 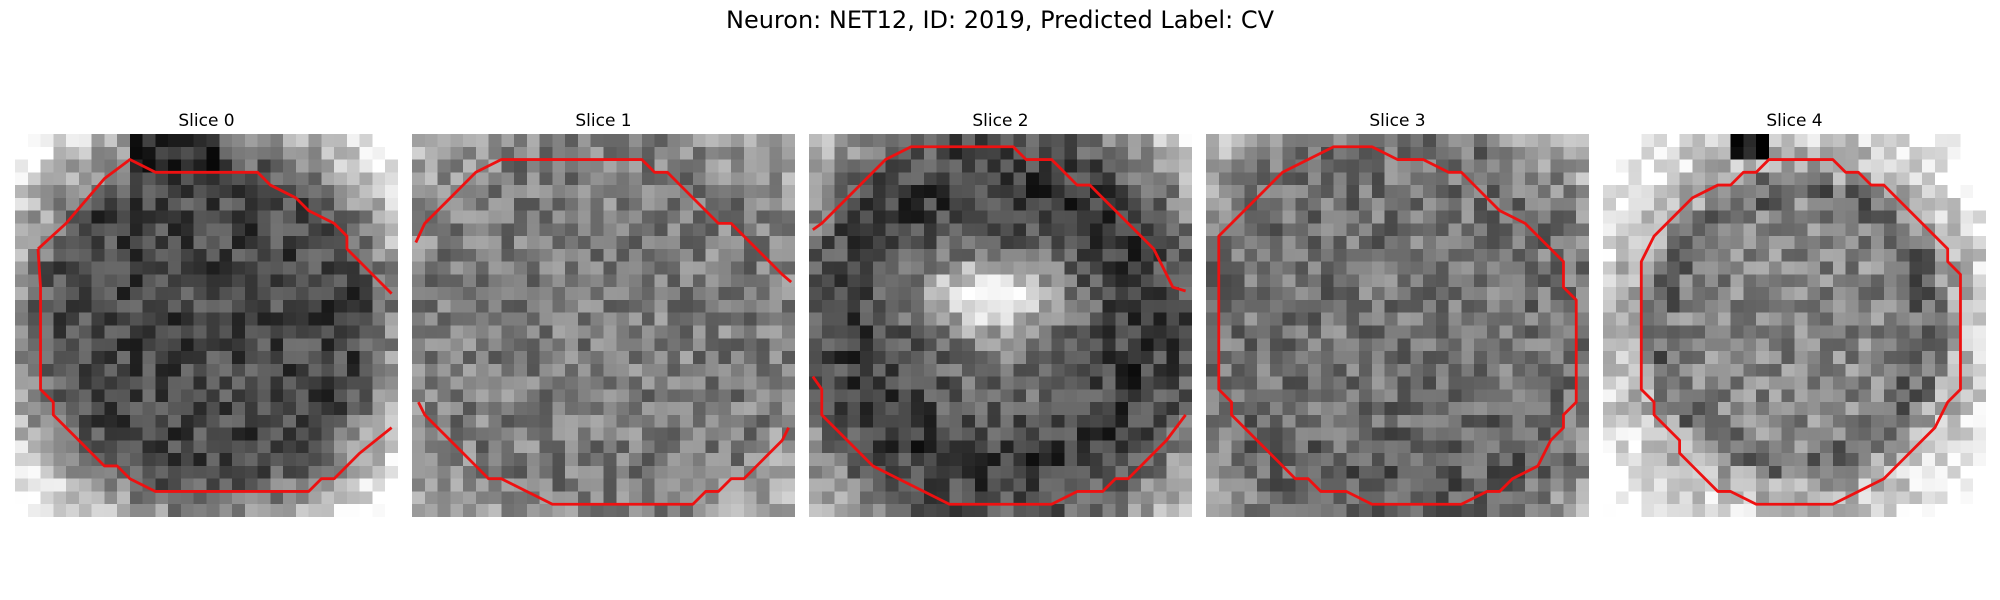 I want to click on slice-panel-2: Slice 2, so click(x=1000, y=312).